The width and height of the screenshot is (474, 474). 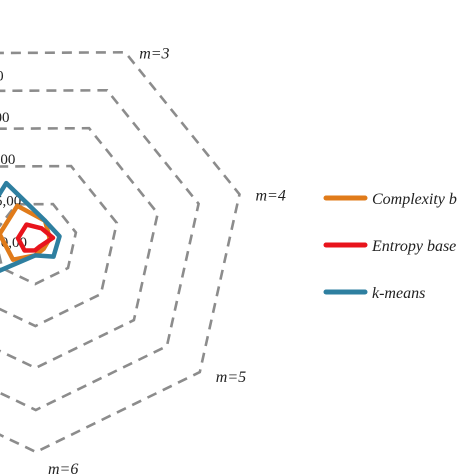 I want to click on tick-label: 10,00, so click(x=7, y=160).